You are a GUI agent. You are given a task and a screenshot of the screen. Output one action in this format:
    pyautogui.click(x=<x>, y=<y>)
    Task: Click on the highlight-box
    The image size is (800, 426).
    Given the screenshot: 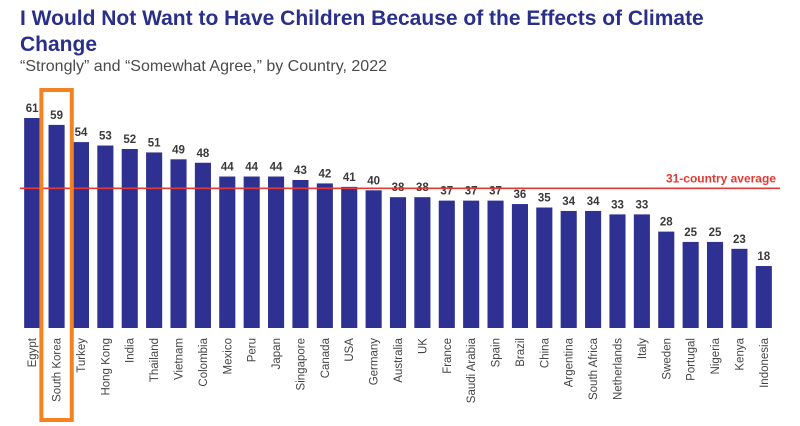 What is the action you would take?
    pyautogui.click(x=56, y=255)
    